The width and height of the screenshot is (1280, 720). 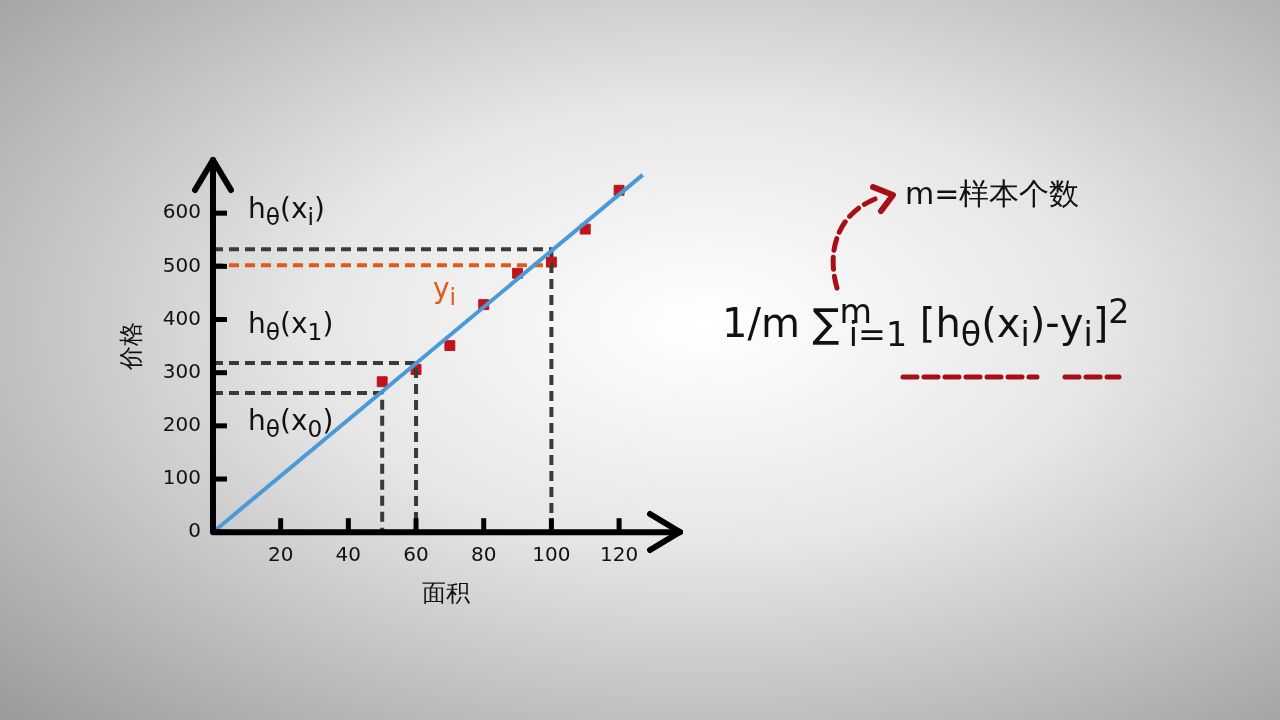 What do you see at coordinates (416, 554) in the screenshot?
I see `x-tick-label: 60` at bounding box center [416, 554].